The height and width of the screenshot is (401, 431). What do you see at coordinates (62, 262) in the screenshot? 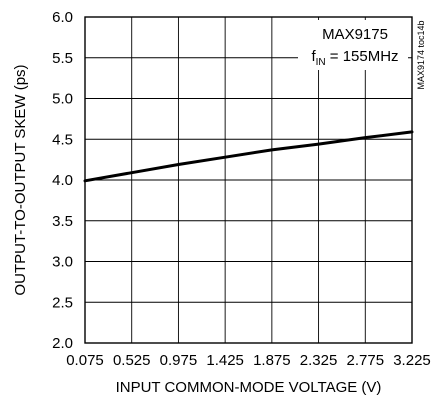
I see `y-tick-label-2: 3.0` at bounding box center [62, 262].